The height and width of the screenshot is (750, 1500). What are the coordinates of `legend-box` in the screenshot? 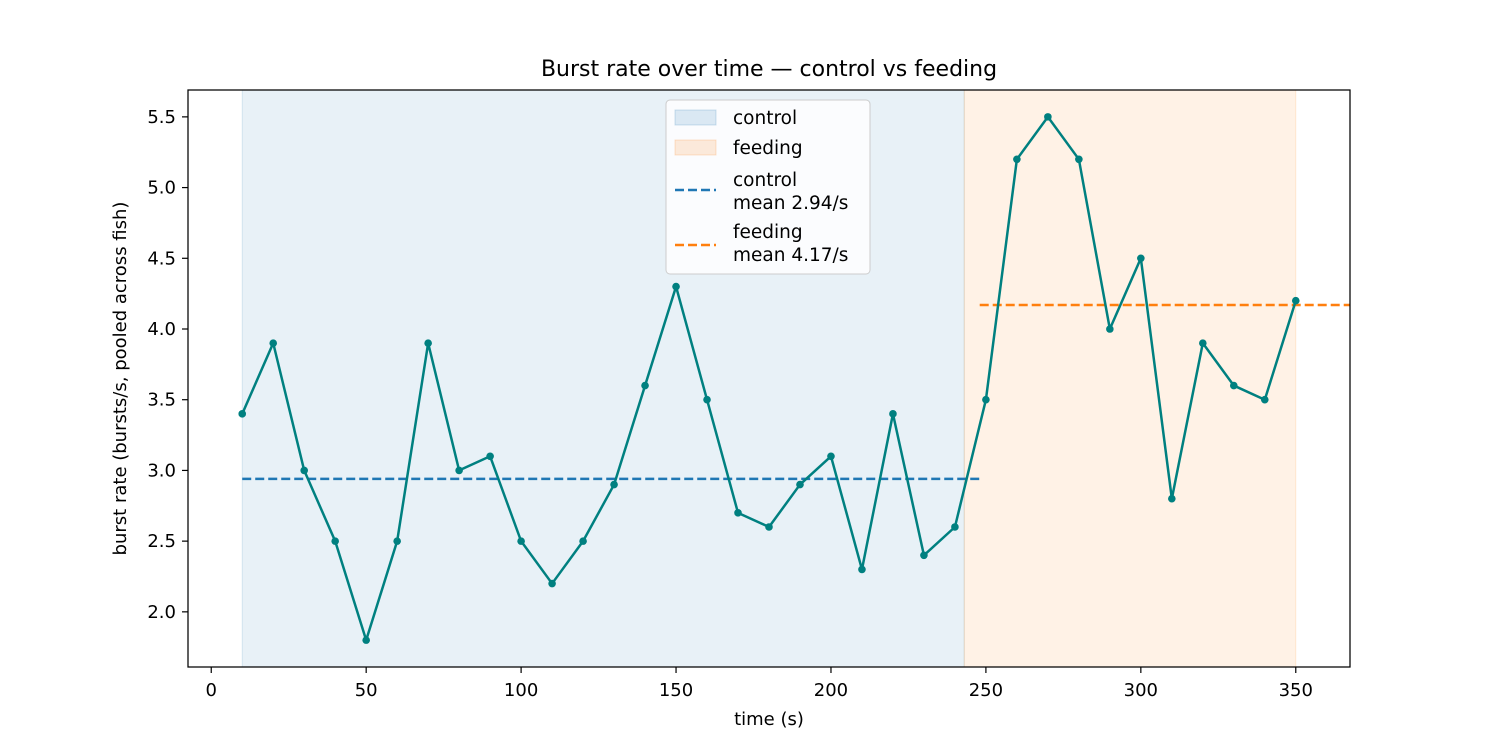 It's located at (768, 187).